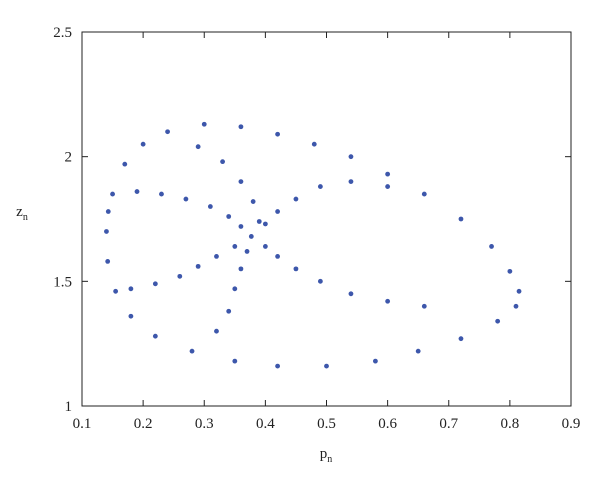  I want to click on y-label-sub: n, so click(25, 217).